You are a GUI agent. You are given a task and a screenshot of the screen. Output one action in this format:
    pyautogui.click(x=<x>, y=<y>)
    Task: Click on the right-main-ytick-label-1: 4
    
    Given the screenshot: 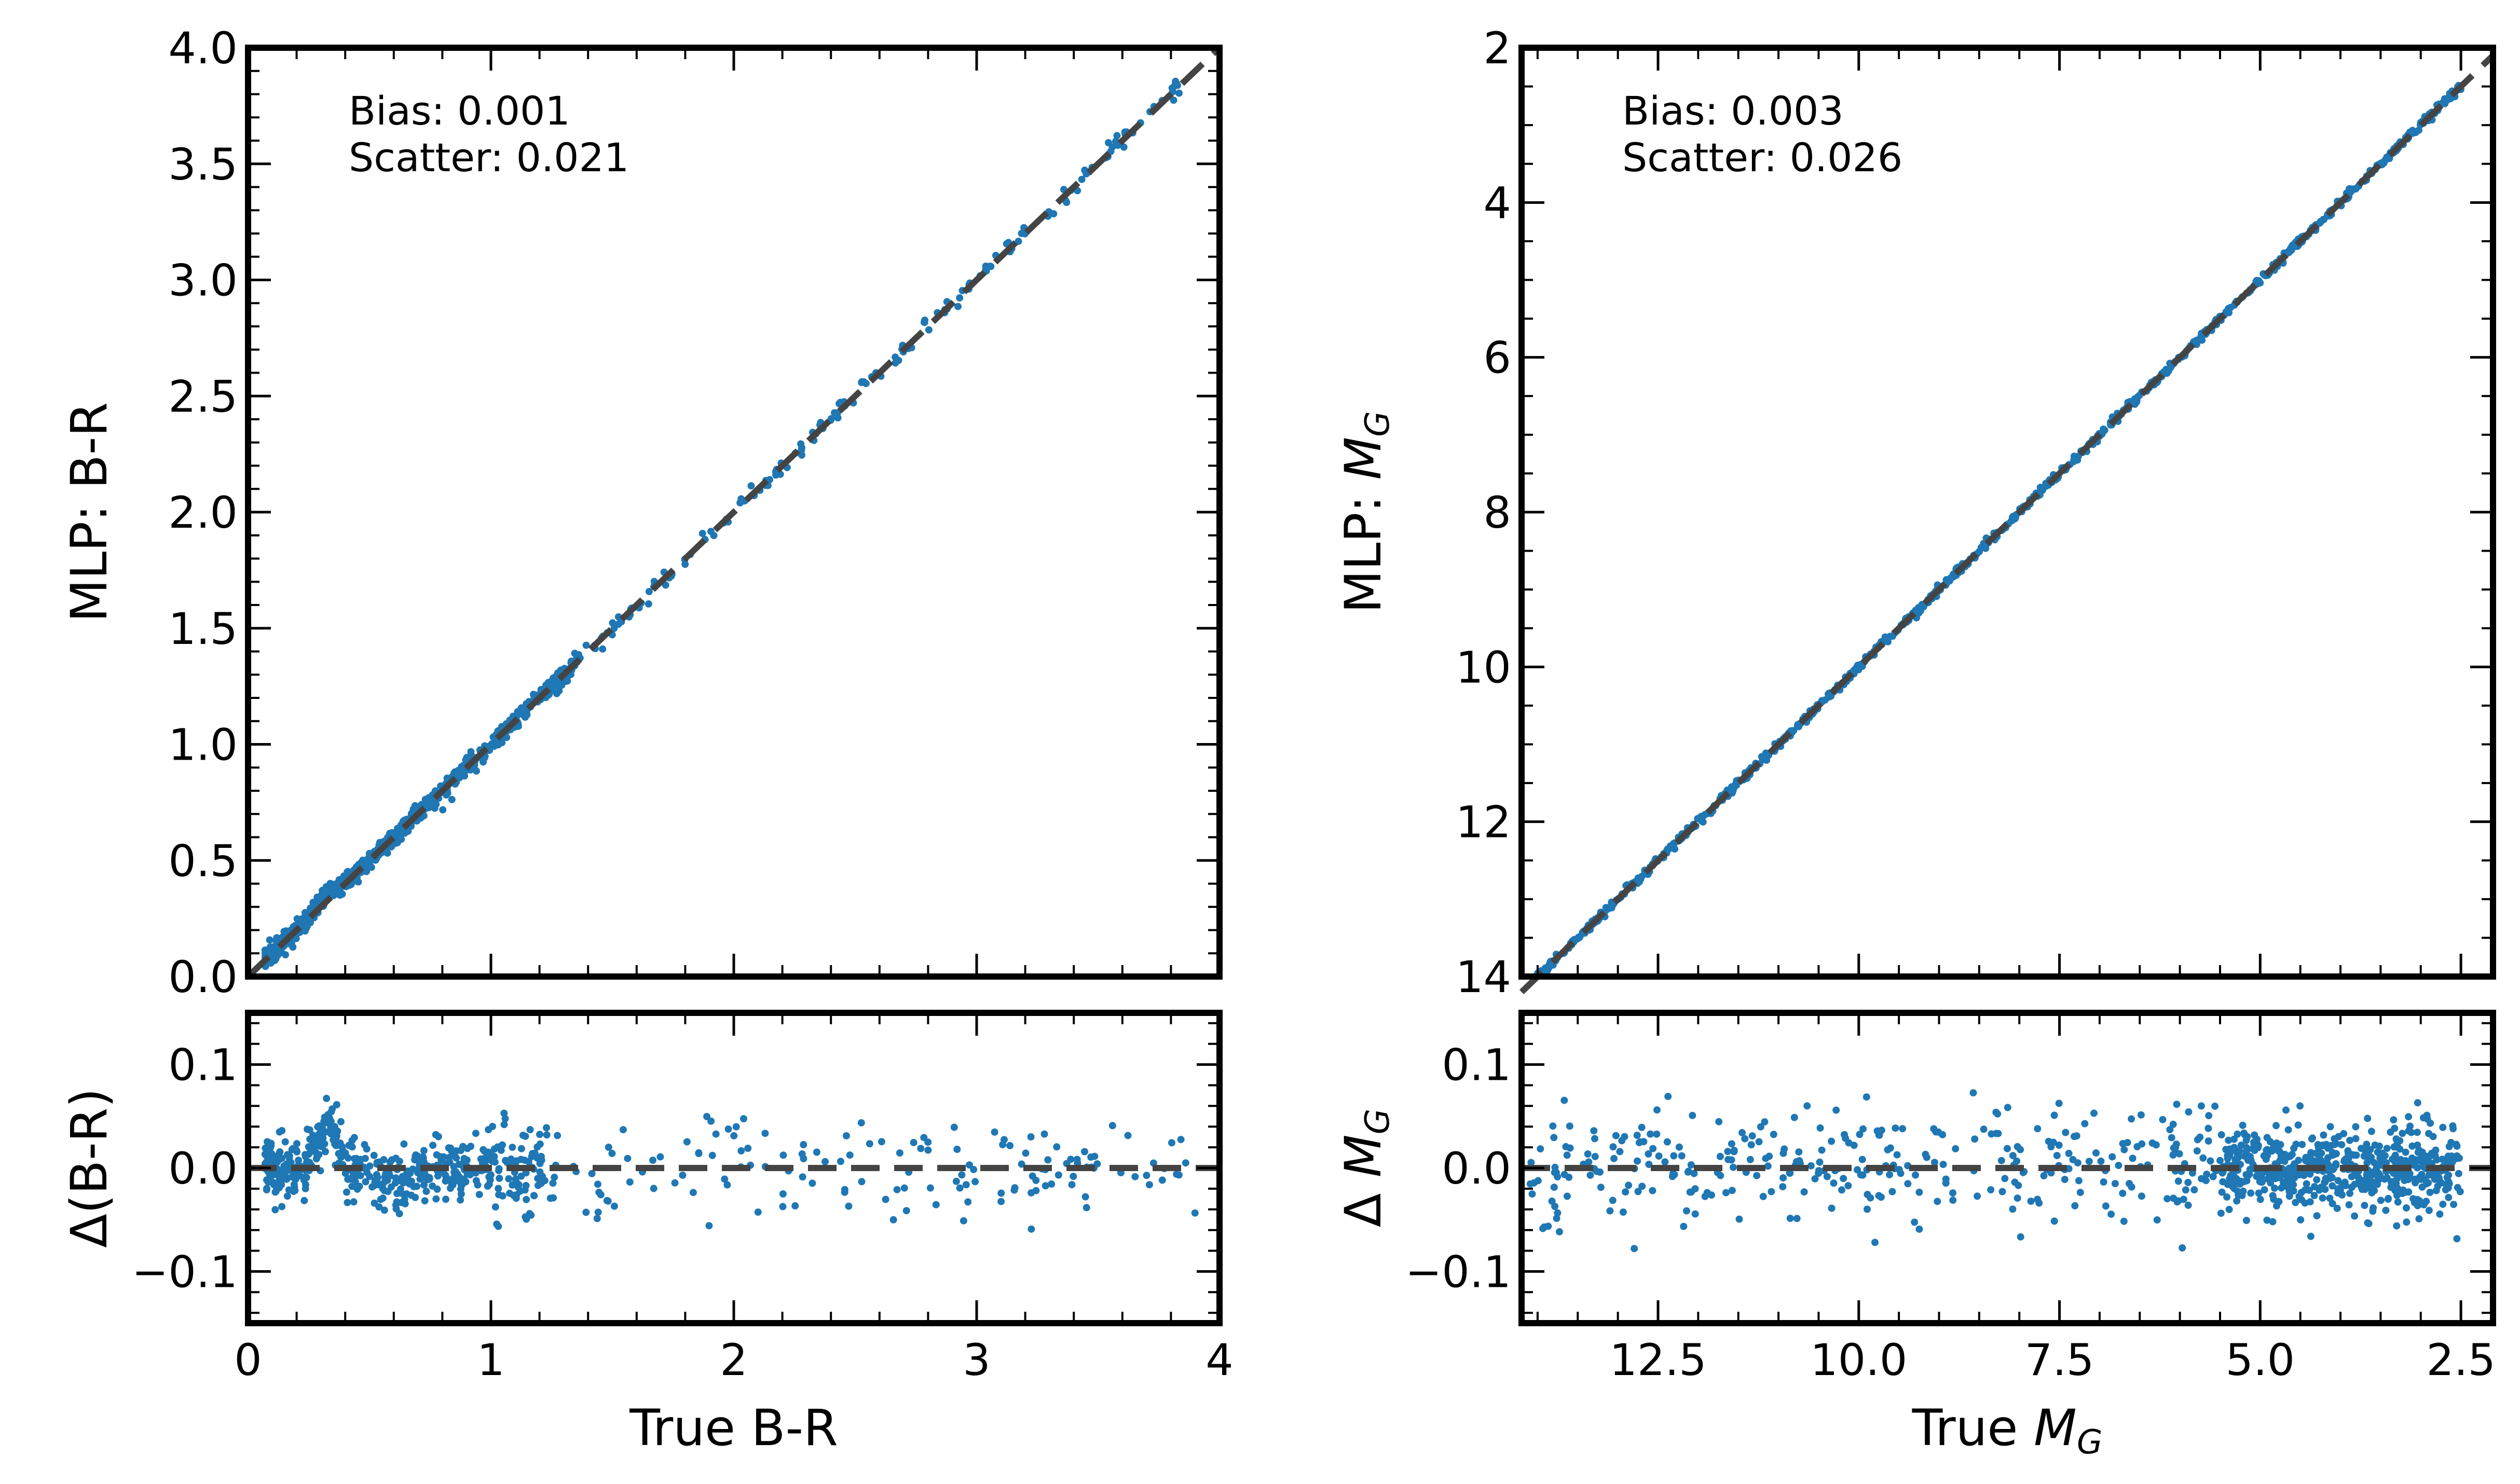 What is the action you would take?
    pyautogui.click(x=1497, y=202)
    